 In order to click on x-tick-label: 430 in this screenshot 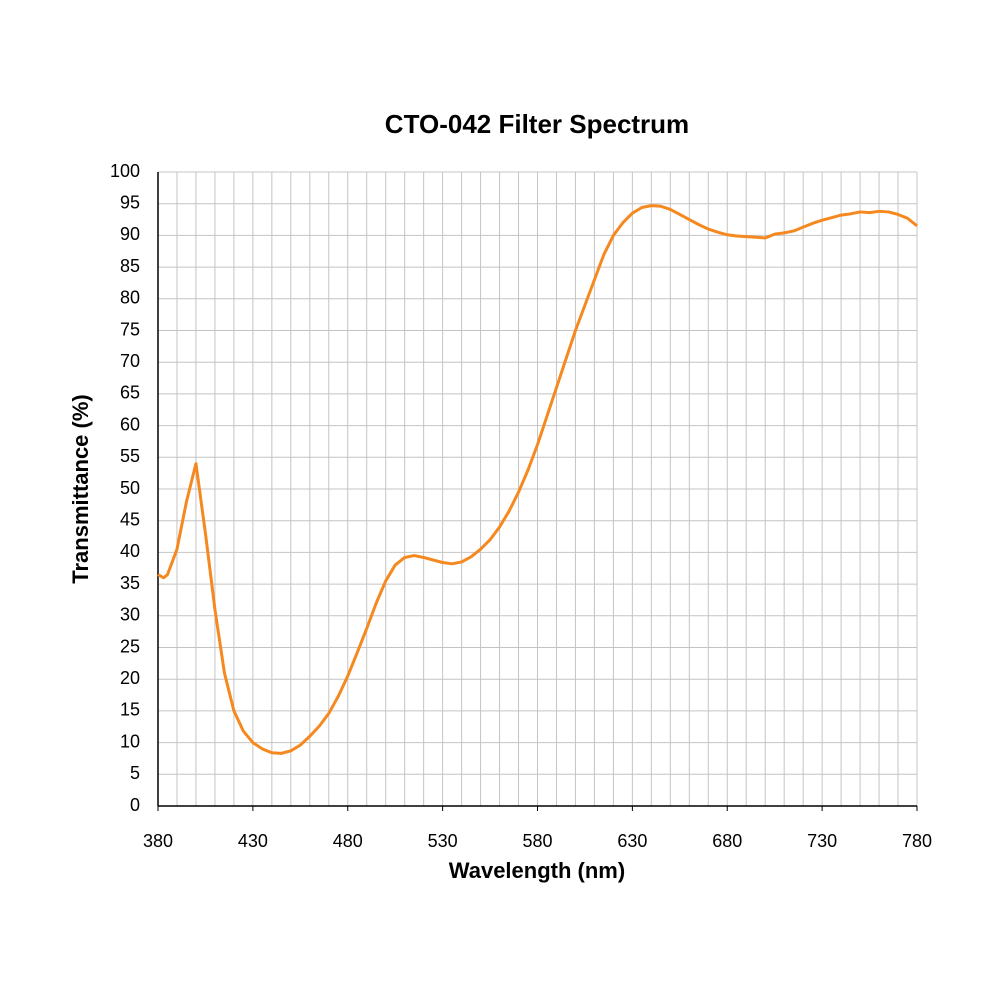, I will do `click(253, 841)`.